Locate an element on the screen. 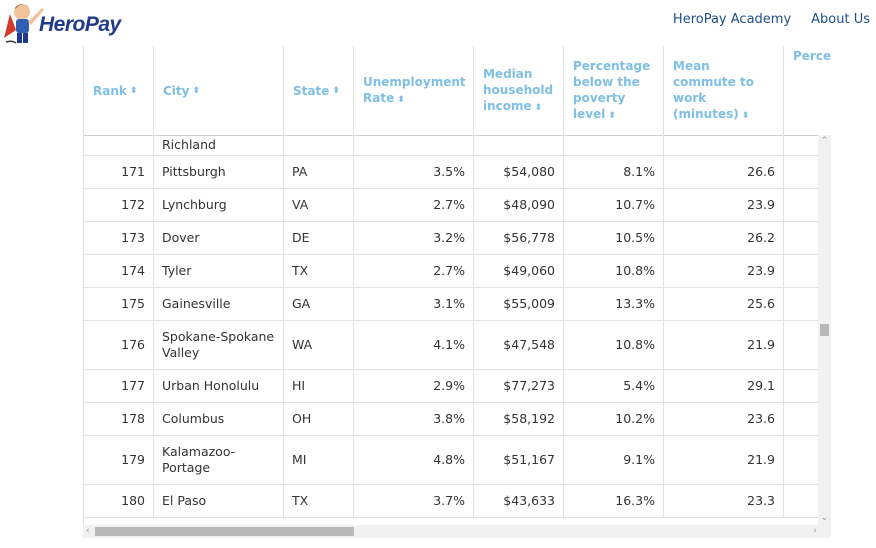 This screenshot has height=548, width=876. chevron-right-icon: › is located at coordinates (815, 531).